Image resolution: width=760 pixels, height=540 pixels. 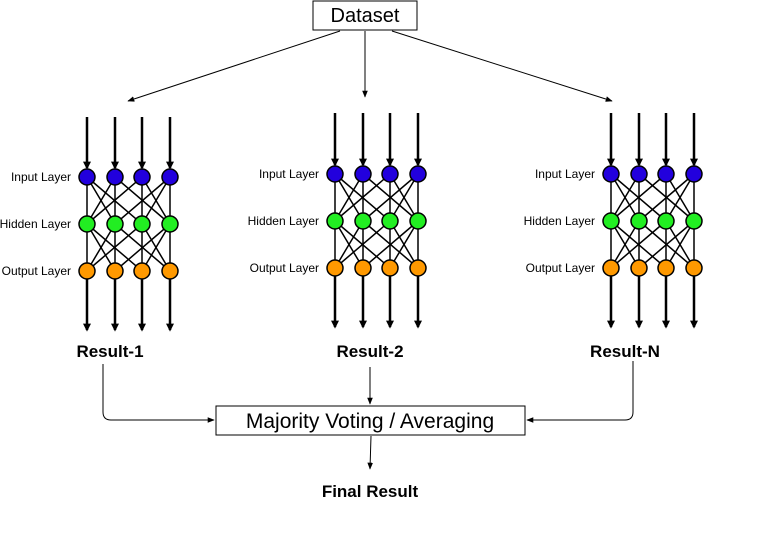 I want to click on result-arrows, so click(x=368, y=392).